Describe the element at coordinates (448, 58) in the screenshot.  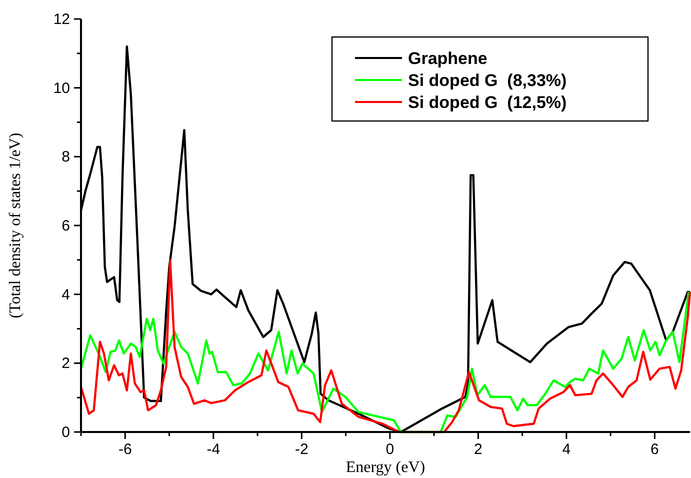
I see `legend-label: Graphene` at that location.